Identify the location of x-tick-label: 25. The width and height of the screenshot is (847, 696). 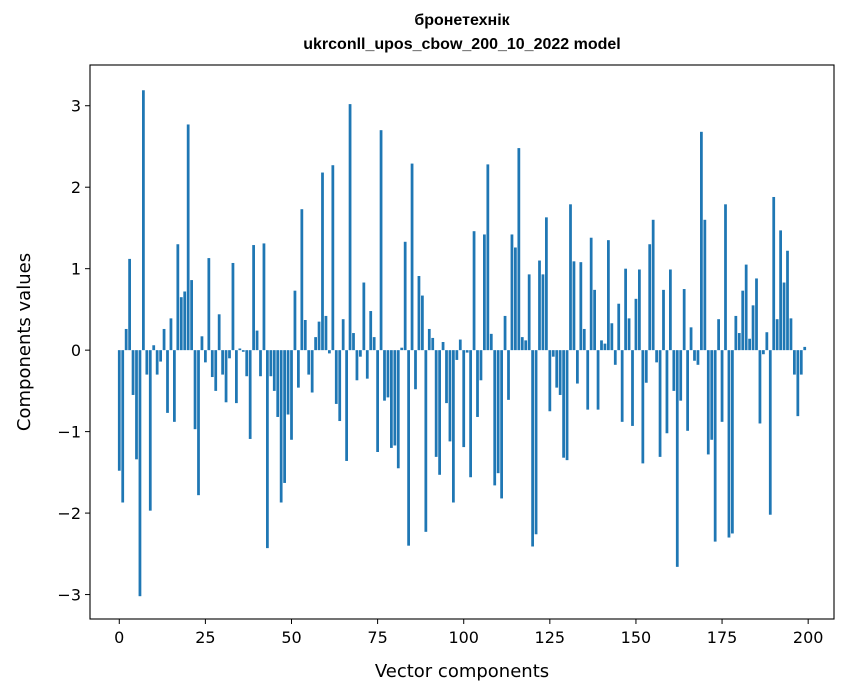
(205, 637).